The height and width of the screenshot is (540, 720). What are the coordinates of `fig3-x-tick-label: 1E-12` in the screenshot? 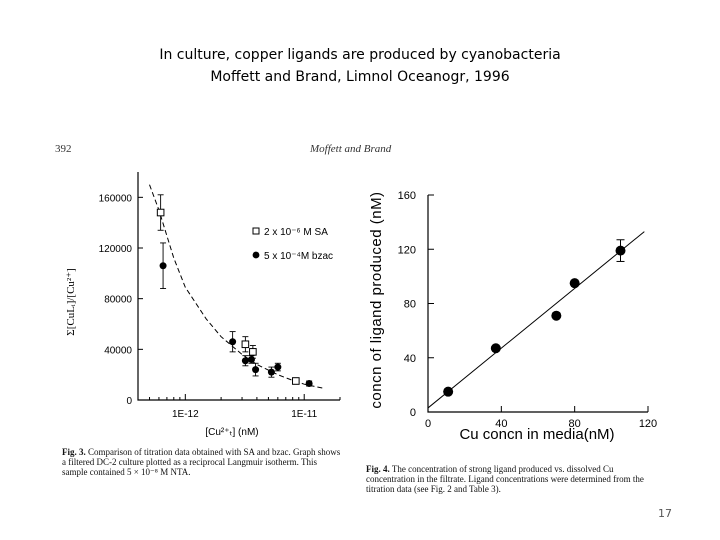 It's located at (185, 414).